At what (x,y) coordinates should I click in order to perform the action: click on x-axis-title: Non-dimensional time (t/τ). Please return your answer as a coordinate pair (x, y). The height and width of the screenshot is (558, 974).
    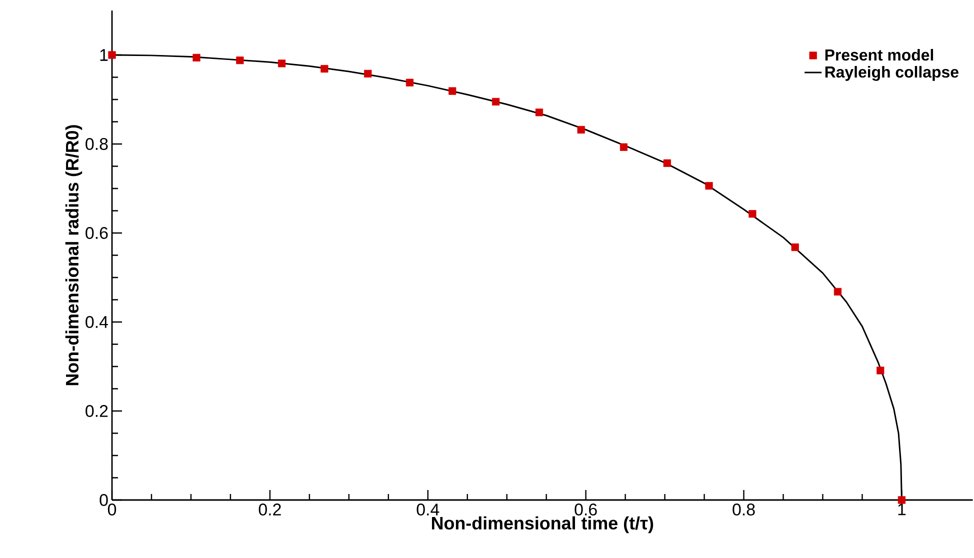
    Looking at the image, I should click on (543, 525).